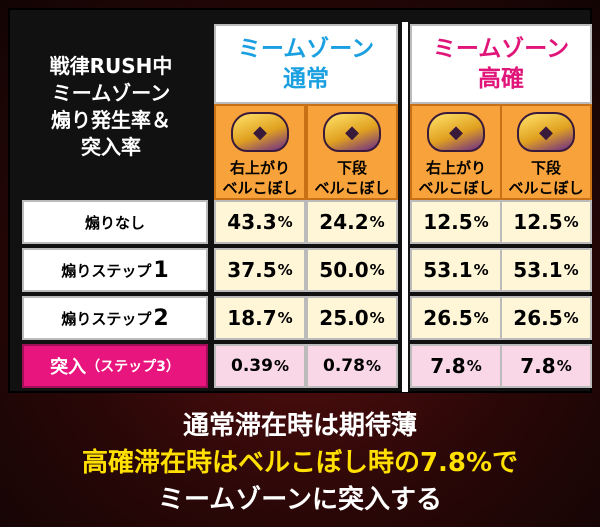 The height and width of the screenshot is (527, 600). I want to click on table-cell: 18.7%, so click(260, 318).